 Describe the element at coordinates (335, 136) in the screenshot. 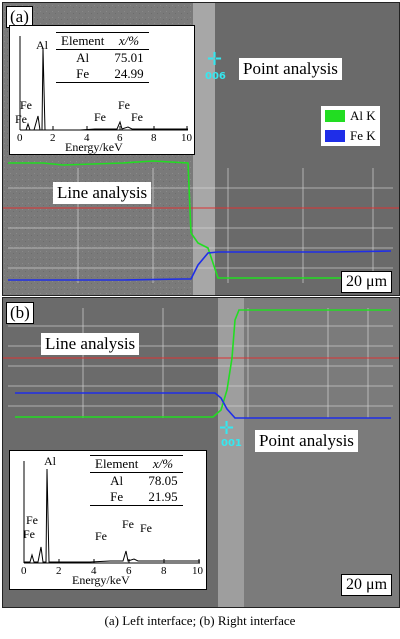

I see `legend-swatch-blue` at that location.